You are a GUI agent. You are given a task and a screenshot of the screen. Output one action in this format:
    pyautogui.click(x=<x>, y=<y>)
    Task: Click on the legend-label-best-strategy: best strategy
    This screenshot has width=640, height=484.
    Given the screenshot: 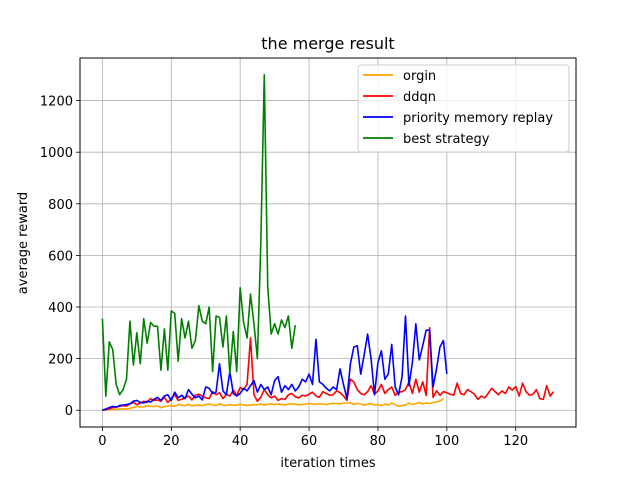 What is the action you would take?
    pyautogui.click(x=446, y=139)
    